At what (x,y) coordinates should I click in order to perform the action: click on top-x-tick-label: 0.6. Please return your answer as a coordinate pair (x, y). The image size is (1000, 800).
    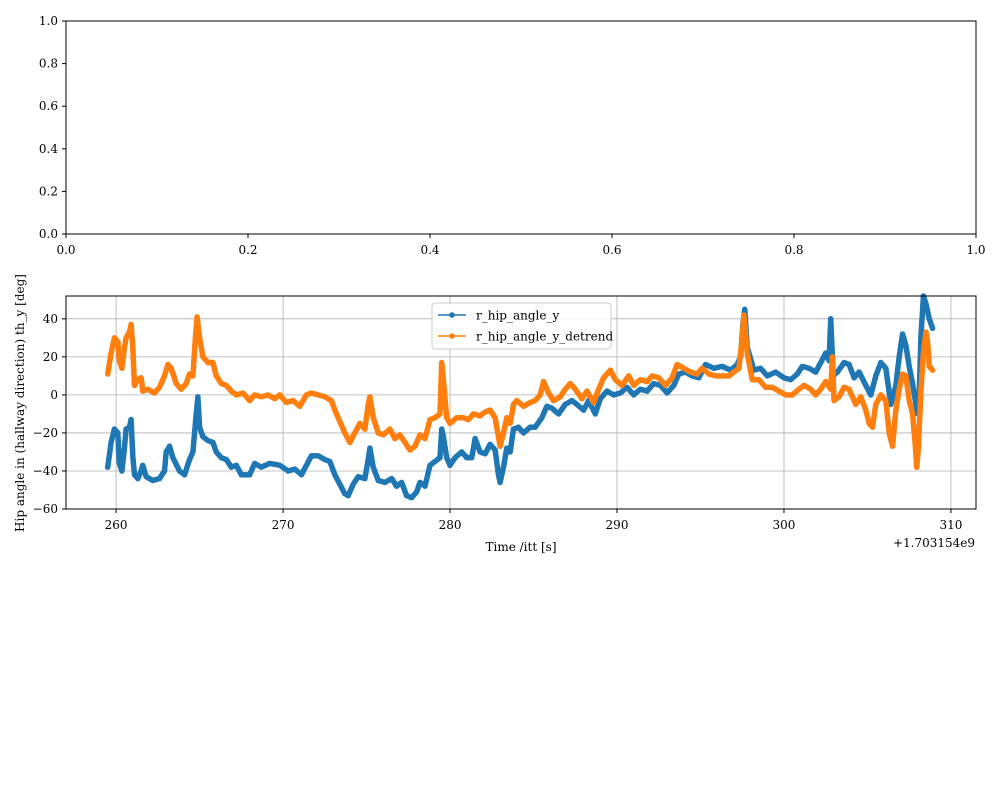
    Looking at the image, I should click on (611, 250).